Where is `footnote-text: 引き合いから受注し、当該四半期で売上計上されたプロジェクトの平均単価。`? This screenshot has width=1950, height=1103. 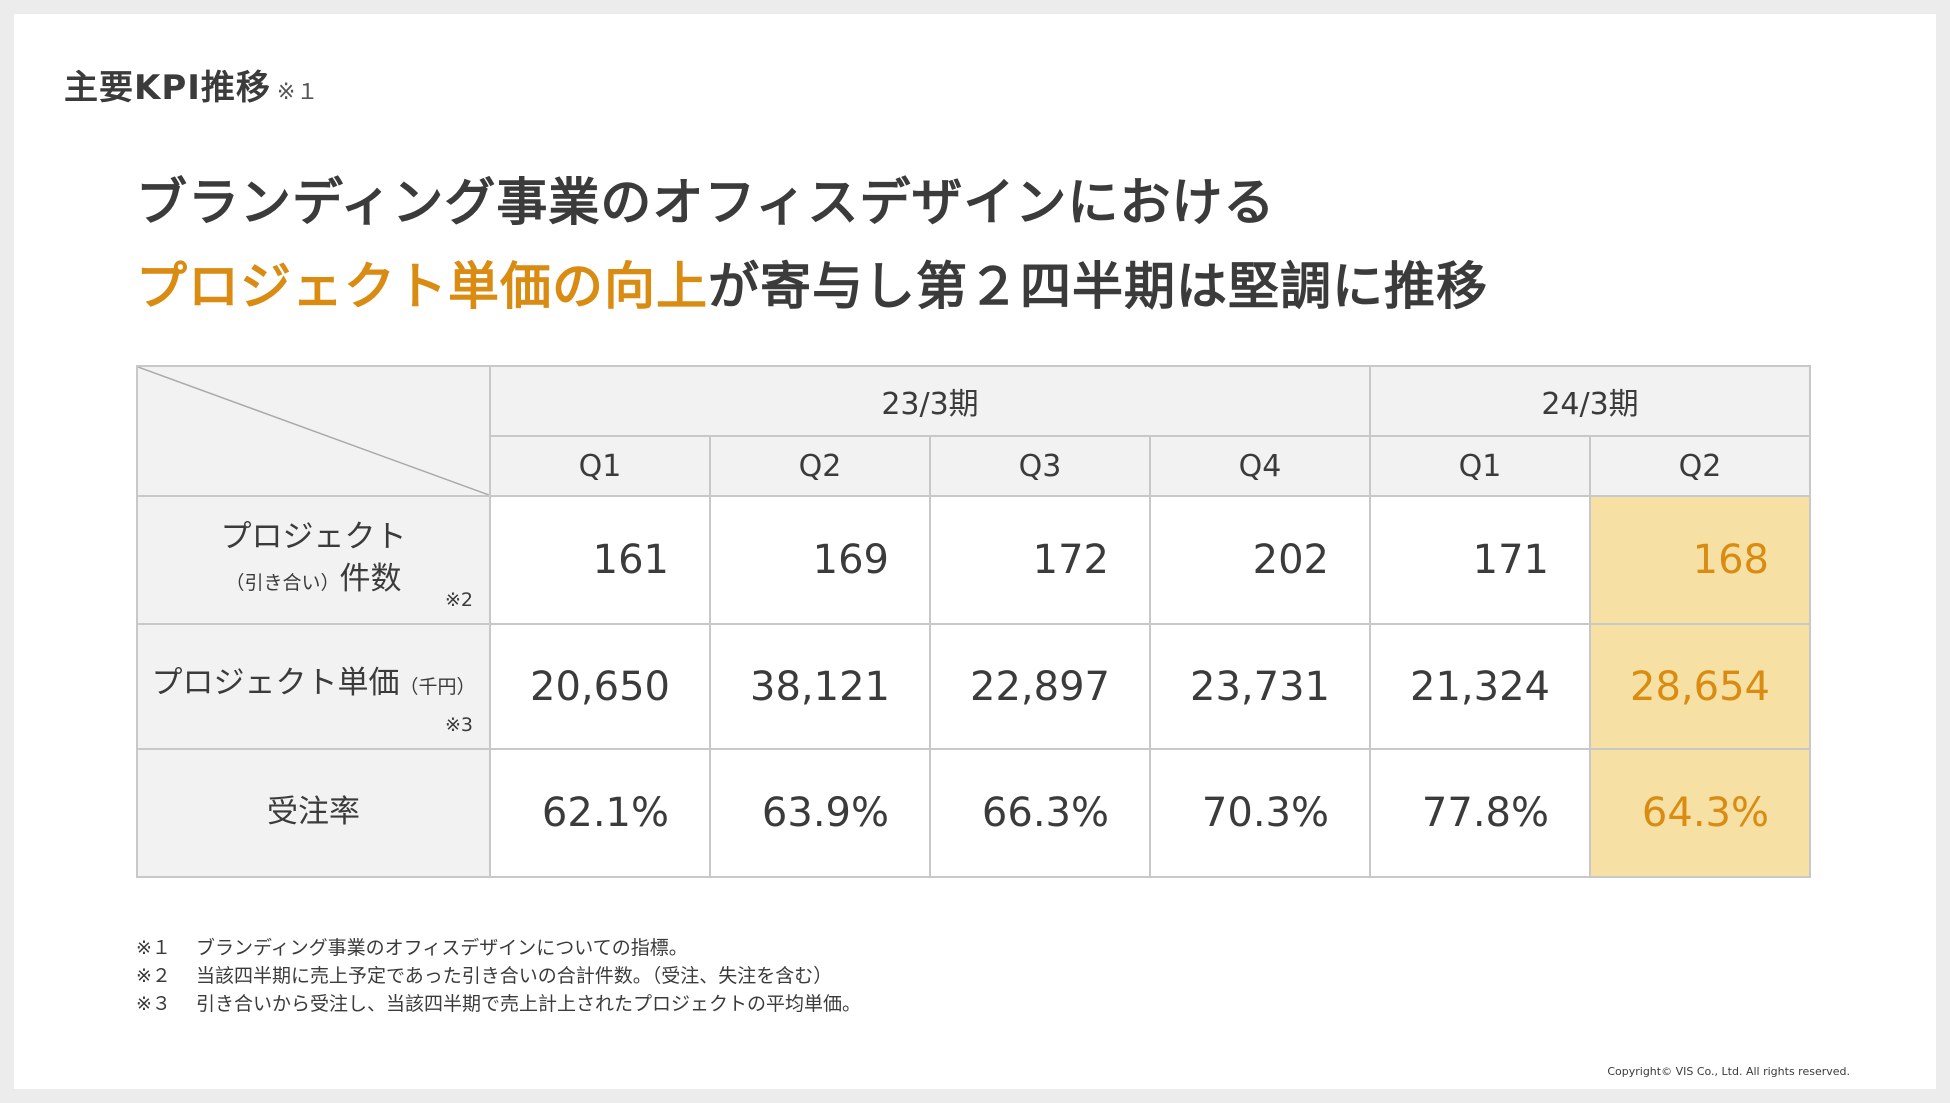 footnote-text: 引き合いから受注し、当該四半期で売上計上されたプロジェクトの平均単価。 is located at coordinates (529, 1004).